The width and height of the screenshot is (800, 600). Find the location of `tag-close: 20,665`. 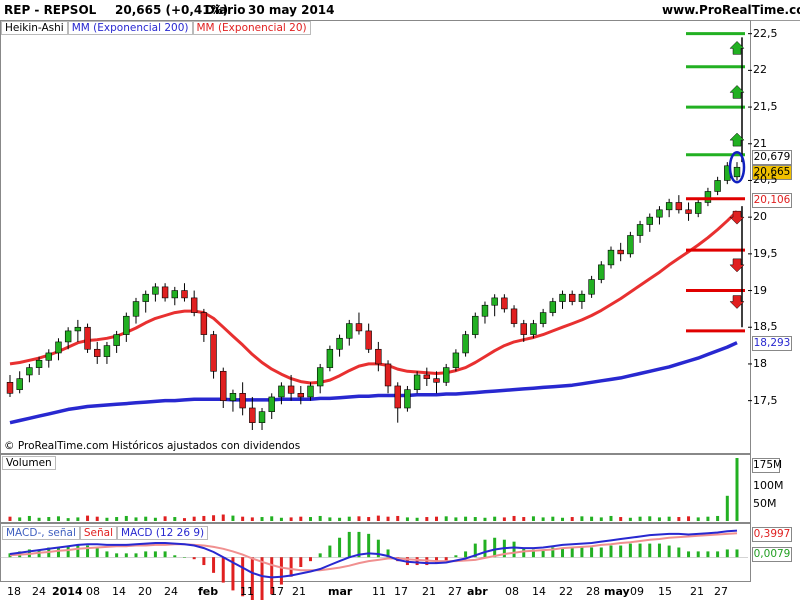

tag-close: 20,665 is located at coordinates (772, 172).